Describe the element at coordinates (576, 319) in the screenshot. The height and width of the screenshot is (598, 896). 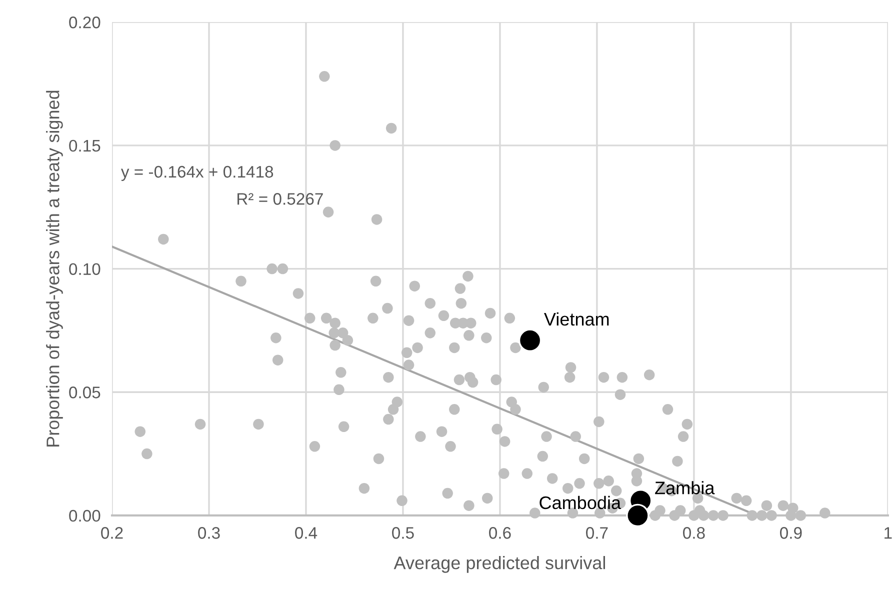
I see `annotation: Vietnam` at that location.